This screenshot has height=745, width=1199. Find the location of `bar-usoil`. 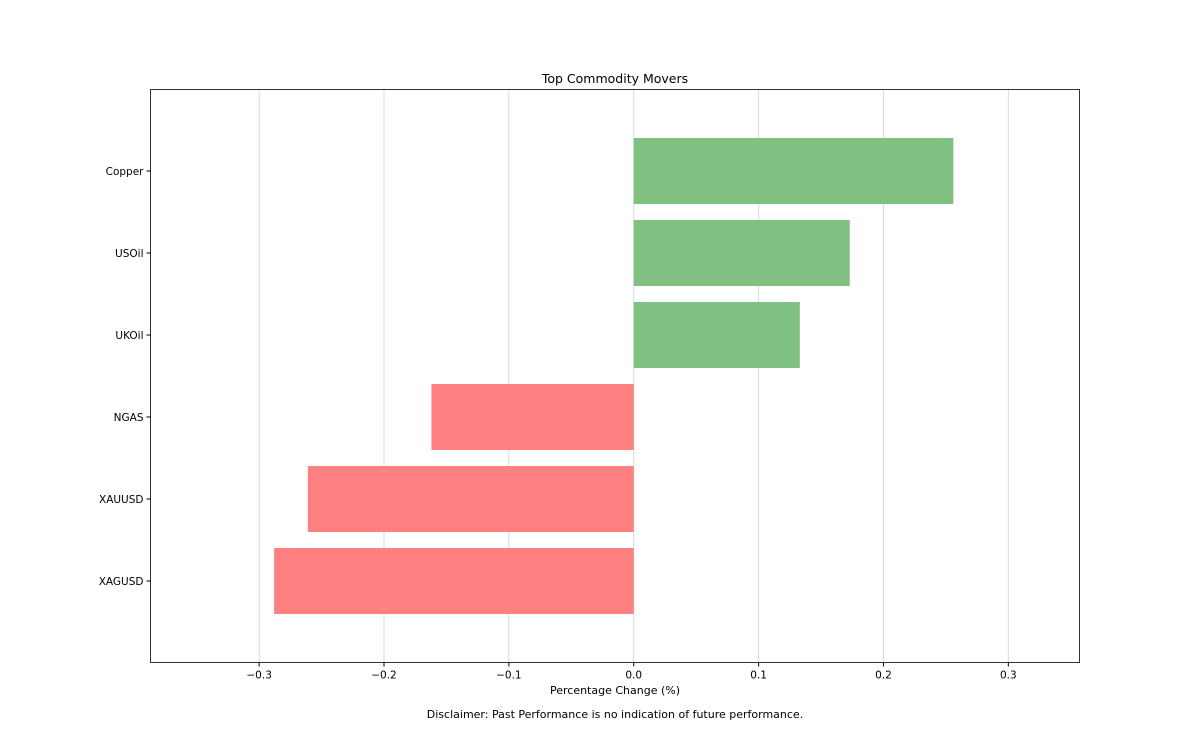

bar-usoil is located at coordinates (741, 253).